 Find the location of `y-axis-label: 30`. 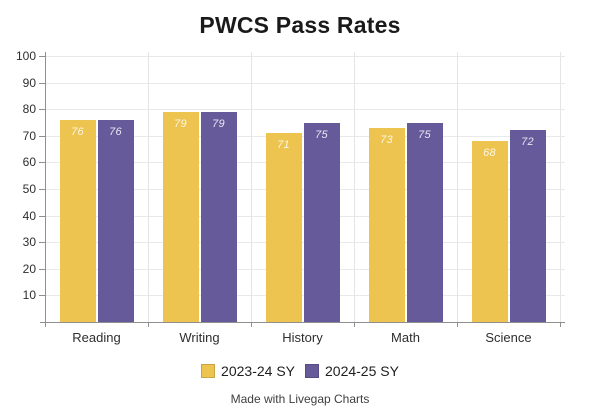

y-axis-label: 30 is located at coordinates (29, 242).